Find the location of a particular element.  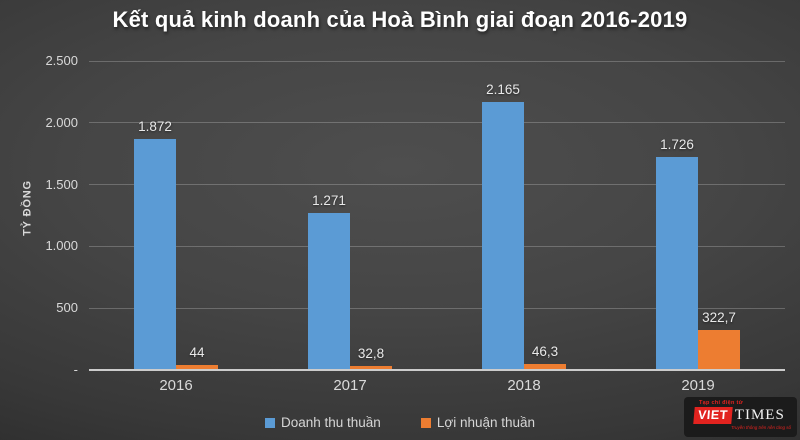

x-axis-label-2018: 2018 is located at coordinates (524, 385).